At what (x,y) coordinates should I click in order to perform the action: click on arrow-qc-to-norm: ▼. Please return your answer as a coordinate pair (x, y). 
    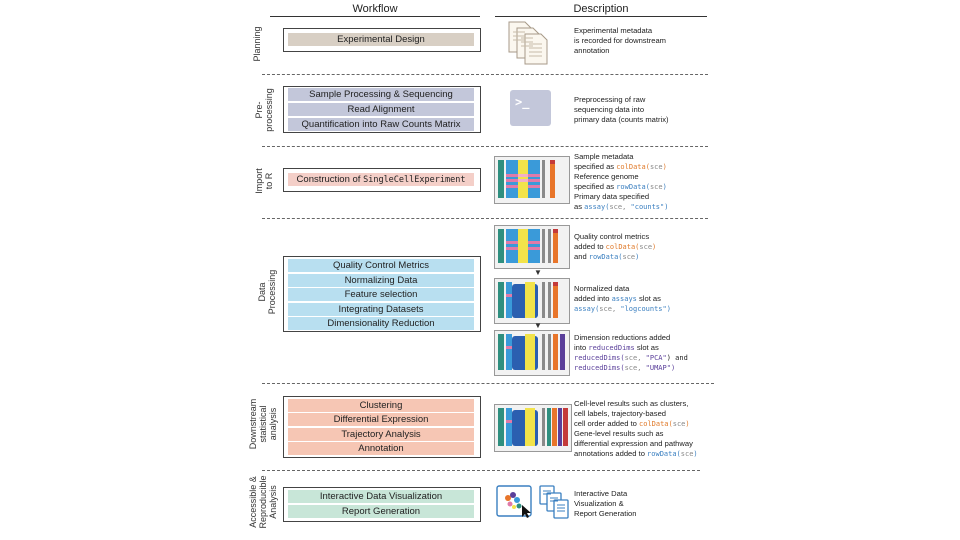
    Looking at the image, I should click on (538, 272).